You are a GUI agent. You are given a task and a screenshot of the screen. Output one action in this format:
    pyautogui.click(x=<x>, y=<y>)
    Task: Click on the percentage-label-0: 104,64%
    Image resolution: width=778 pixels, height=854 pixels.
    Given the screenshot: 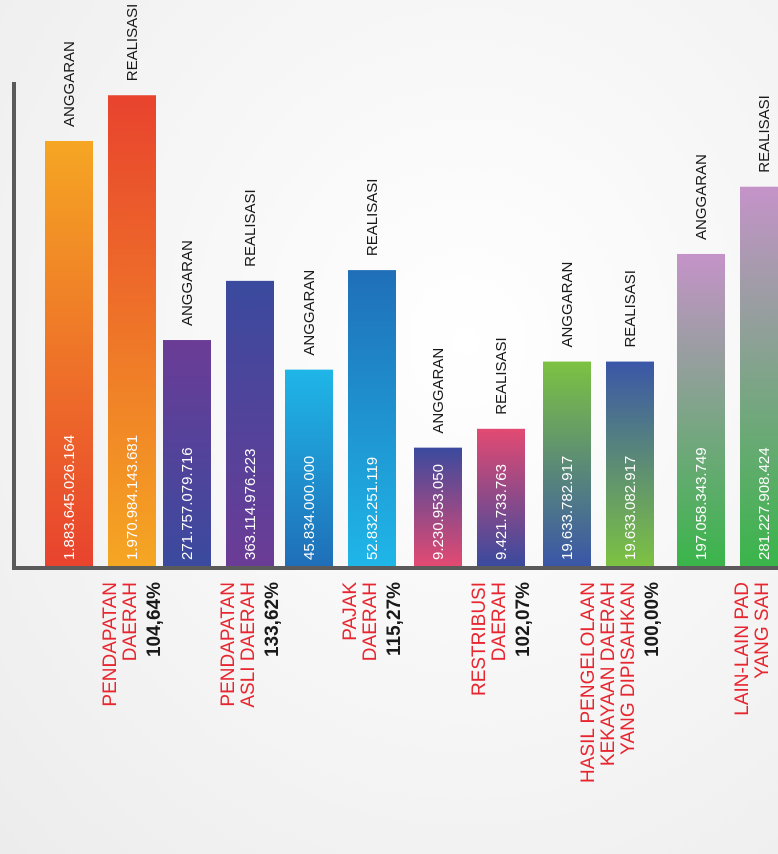 What is the action you would take?
    pyautogui.click(x=154, y=619)
    